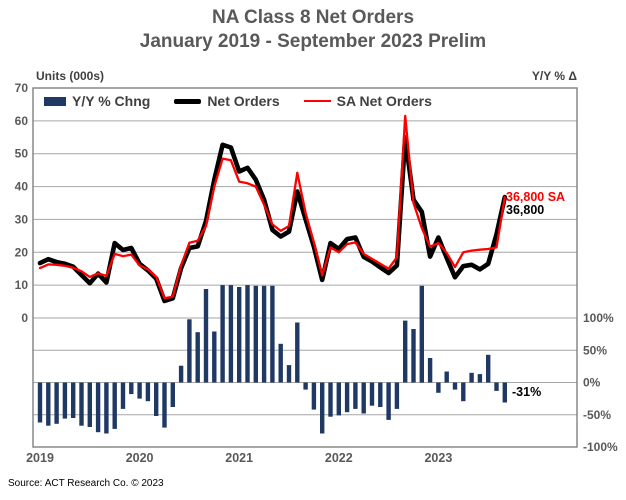 This screenshot has width=626, height=500. What do you see at coordinates (313, 41) in the screenshot?
I see `chart-title-line2: January 2019 - September 2023 Prelim` at bounding box center [313, 41].